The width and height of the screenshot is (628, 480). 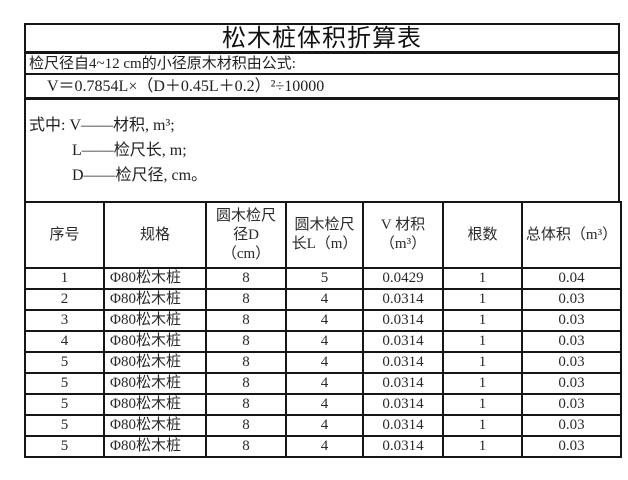 What do you see at coordinates (64, 299) in the screenshot?
I see `cell-seq: 2` at bounding box center [64, 299].